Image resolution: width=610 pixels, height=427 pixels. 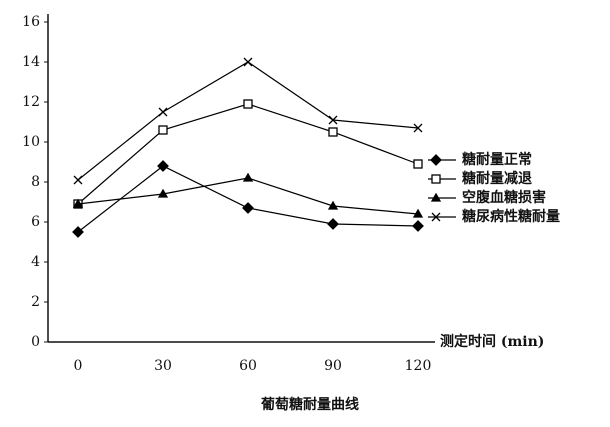 What do you see at coordinates (31, 62) in the screenshot?
I see `y-tick-label: 14` at bounding box center [31, 62].